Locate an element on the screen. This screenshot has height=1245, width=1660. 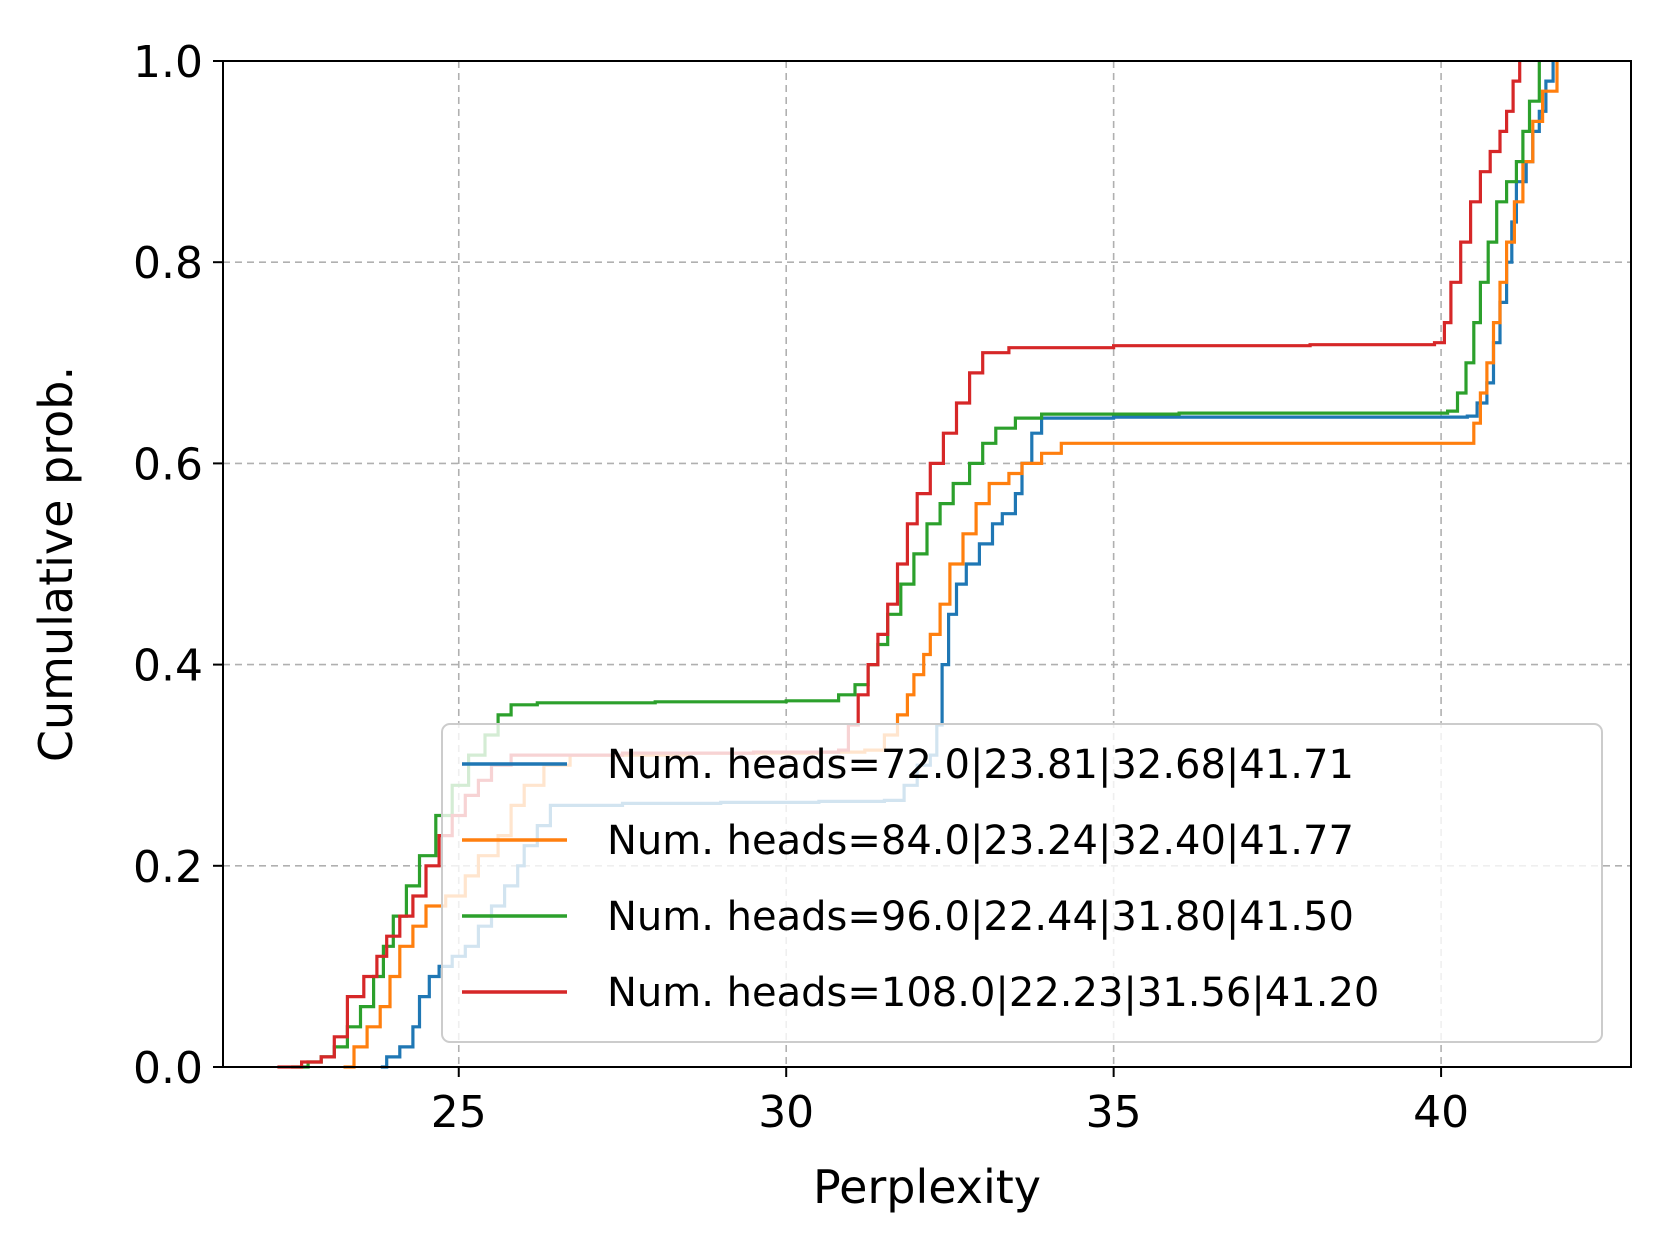
y-tick-label: 0.4 is located at coordinates (168, 666).